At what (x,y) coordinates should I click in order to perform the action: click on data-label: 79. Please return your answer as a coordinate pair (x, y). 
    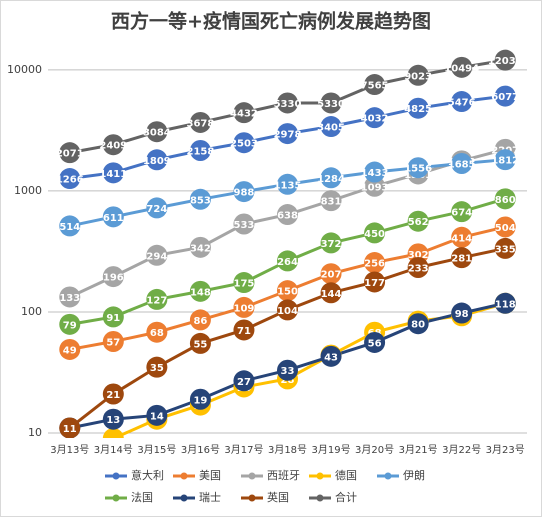
    Looking at the image, I should click on (70, 325).